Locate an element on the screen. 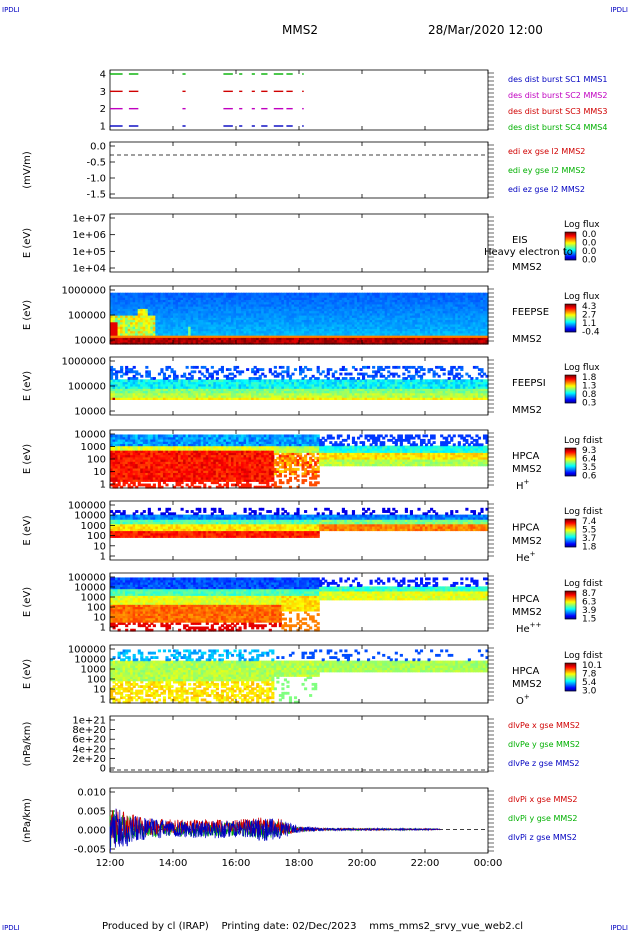 The image size is (630, 934). colorbar-tick-6-2: 3.5 is located at coordinates (589, 468).